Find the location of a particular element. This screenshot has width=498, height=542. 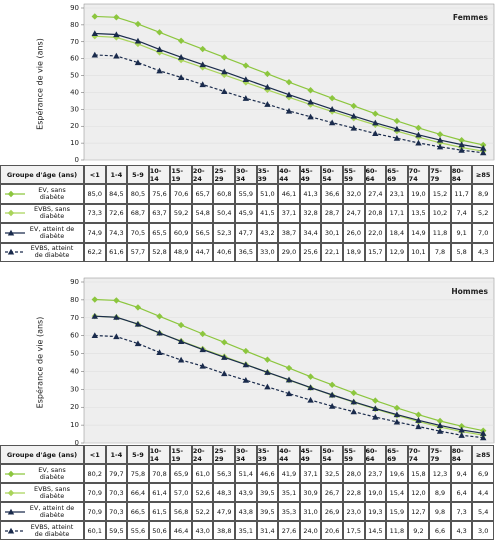

table-cell: 74,3 is located at coordinates (116, 233).